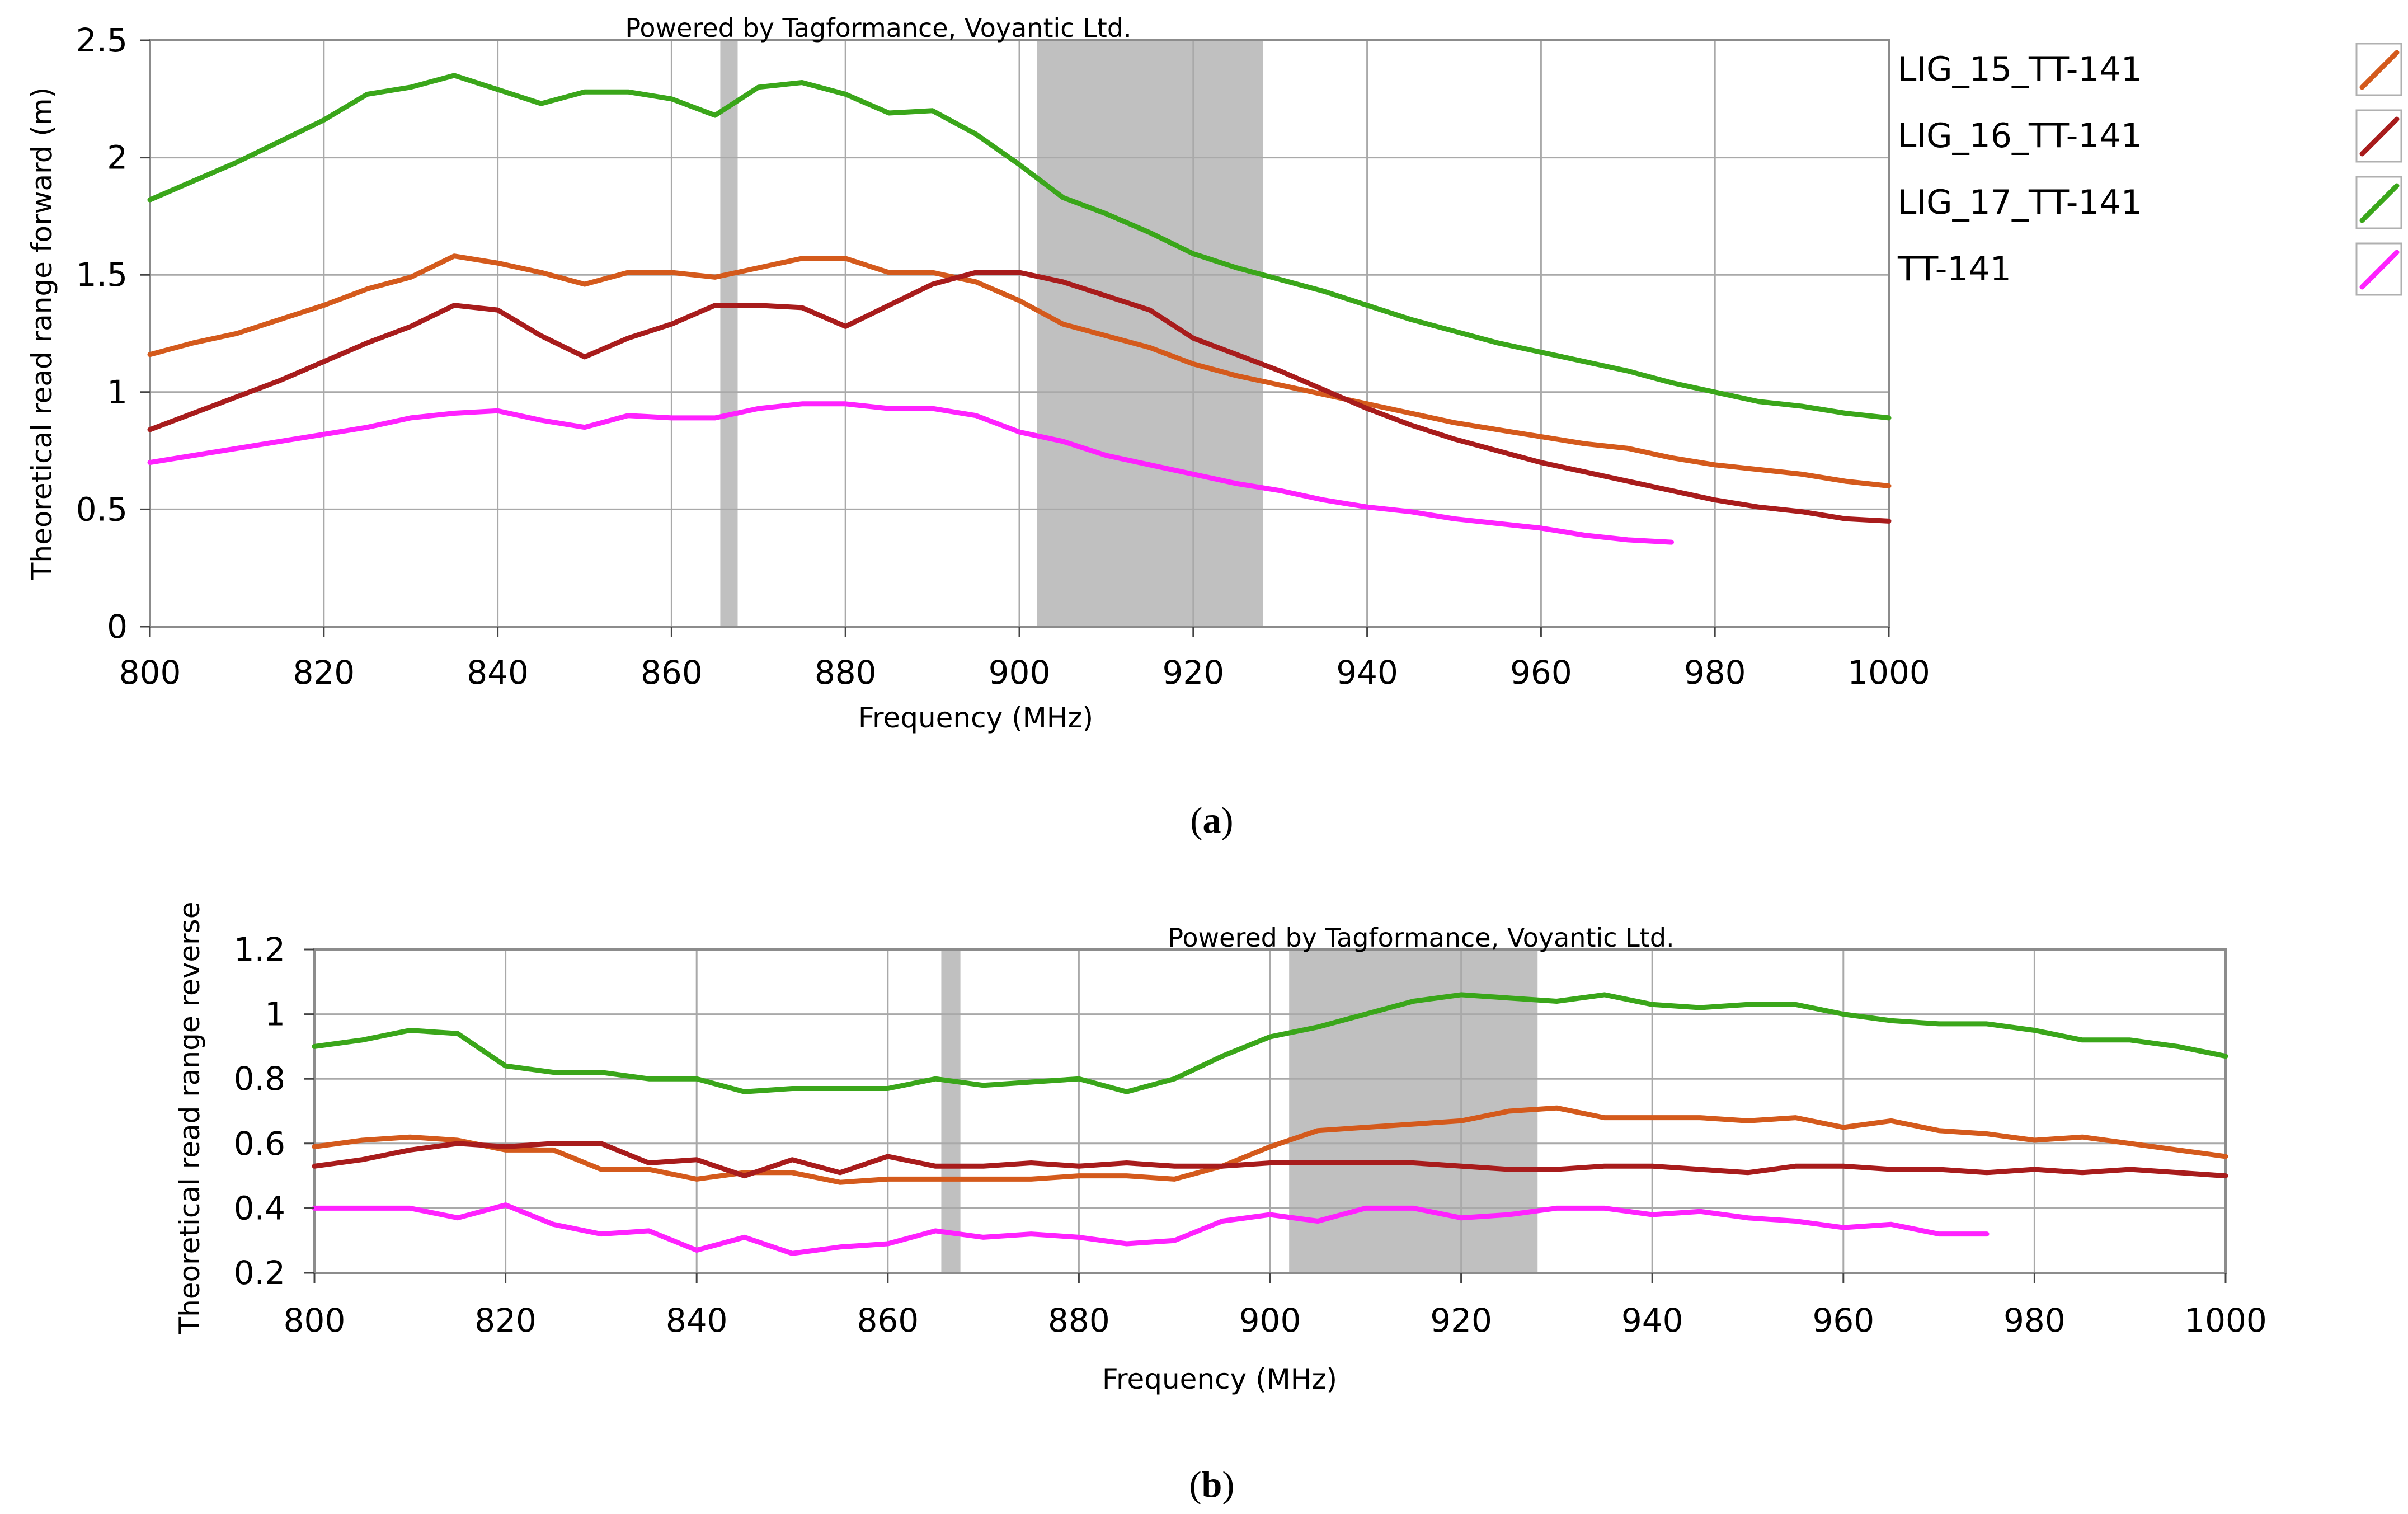 The height and width of the screenshot is (1514, 2408). I want to click on chart-a-legend-label-3: TT-141, so click(1954, 269).